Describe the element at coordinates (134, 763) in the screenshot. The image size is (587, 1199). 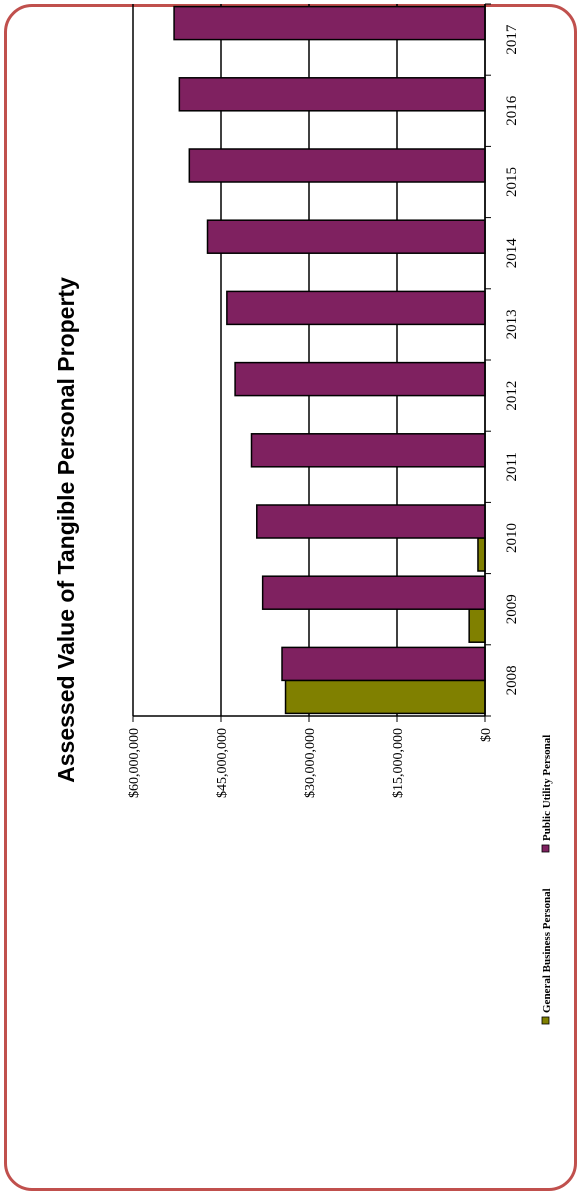
I see `value-tick-label: $60,000,000` at that location.